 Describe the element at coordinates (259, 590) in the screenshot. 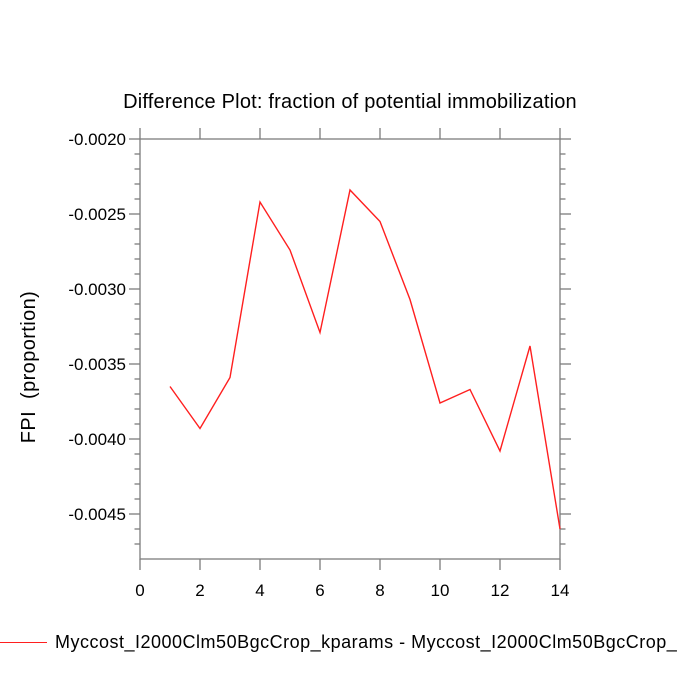

I see `x-tick-label: 4` at that location.